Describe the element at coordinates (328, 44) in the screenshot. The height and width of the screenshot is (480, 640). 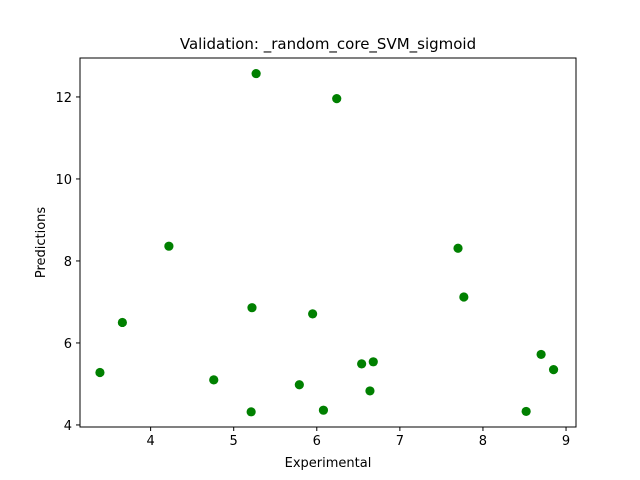
I see `chart-title: Validation: _random_core_SVM_sigmoid` at that location.